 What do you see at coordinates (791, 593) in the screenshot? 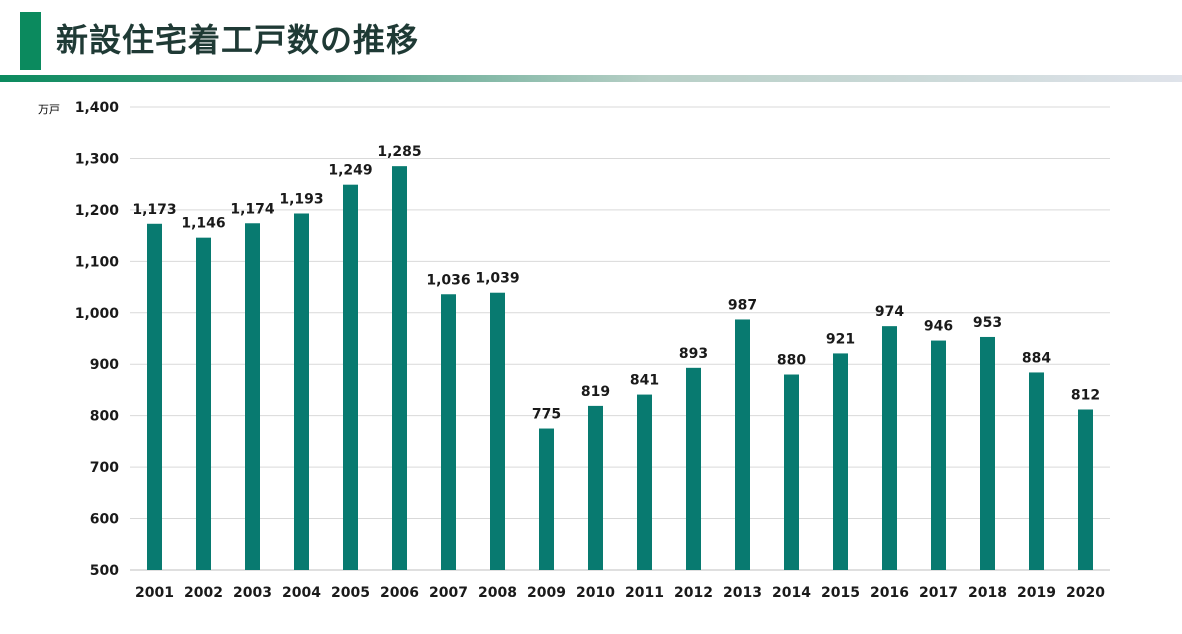
I see `x-tick-label-2014: 2014` at bounding box center [791, 593].